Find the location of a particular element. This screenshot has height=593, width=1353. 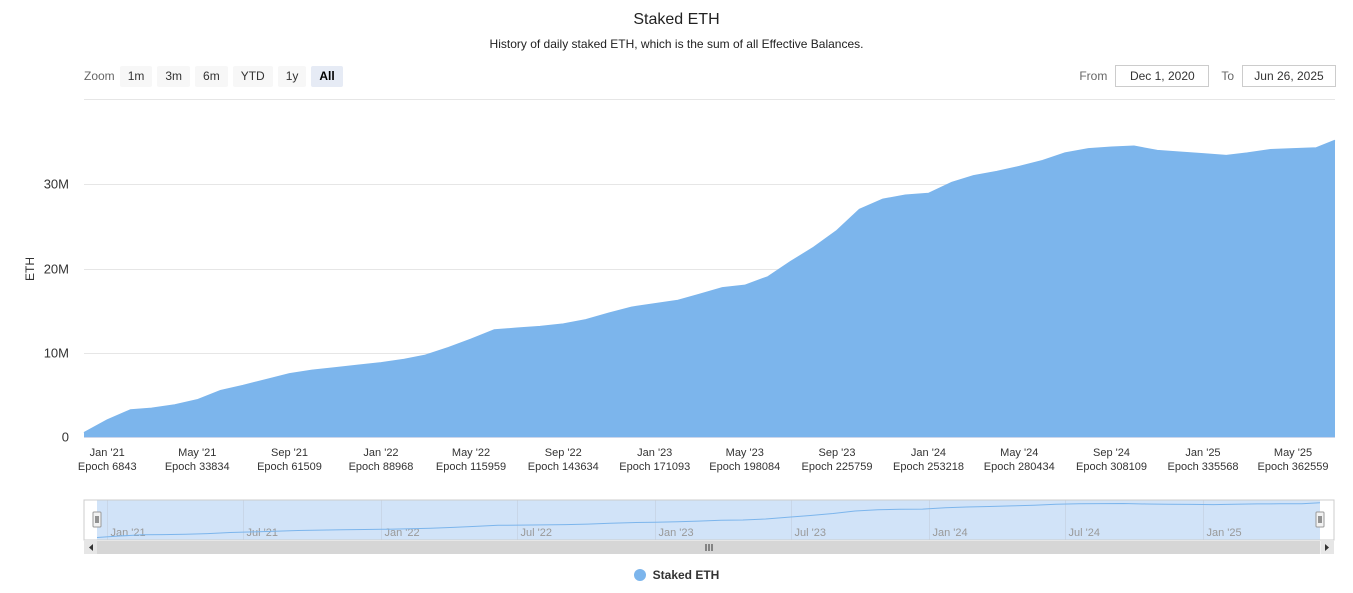

navigator-series-line is located at coordinates (708, 520).